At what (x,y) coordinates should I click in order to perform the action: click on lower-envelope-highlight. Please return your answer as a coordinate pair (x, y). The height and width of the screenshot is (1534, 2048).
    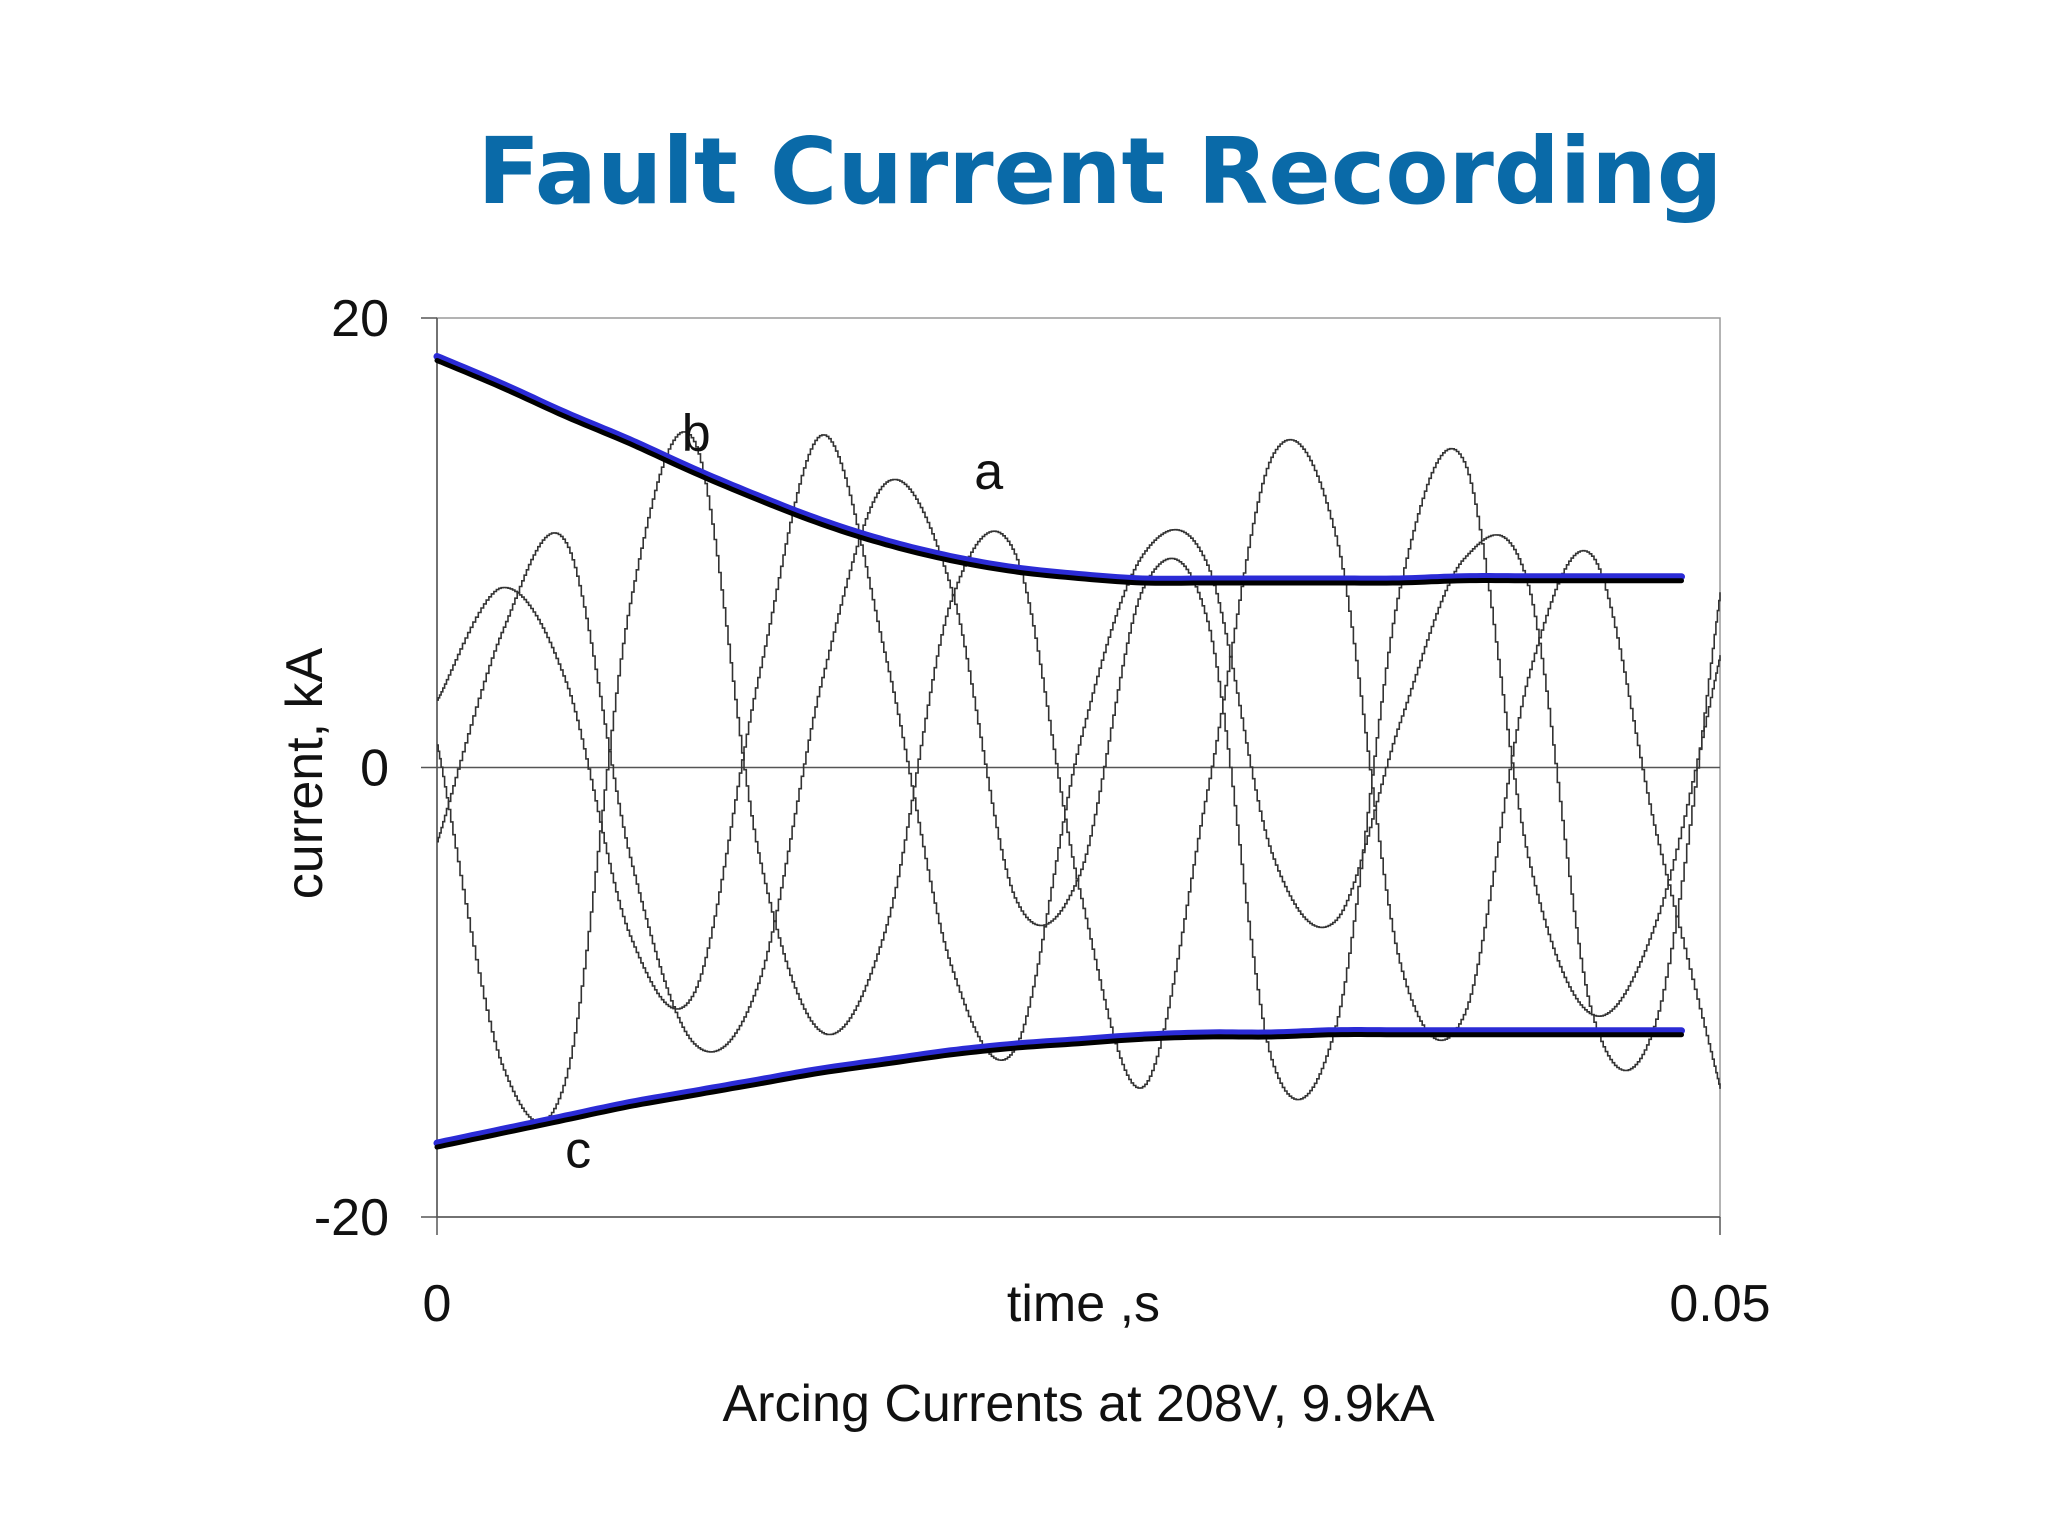
    Looking at the image, I should click on (1059, 1087).